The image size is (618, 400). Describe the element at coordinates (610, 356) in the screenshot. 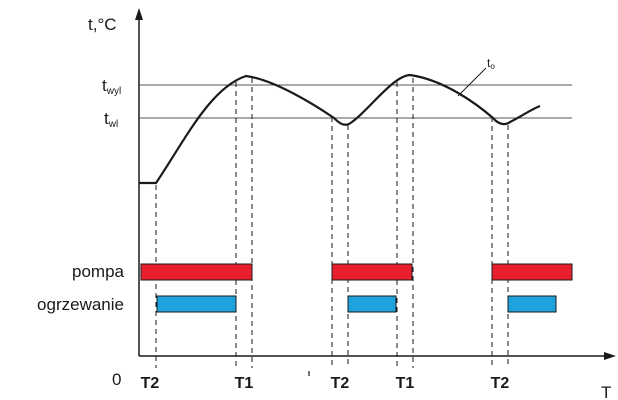

I see `x-axis-arrow` at that location.